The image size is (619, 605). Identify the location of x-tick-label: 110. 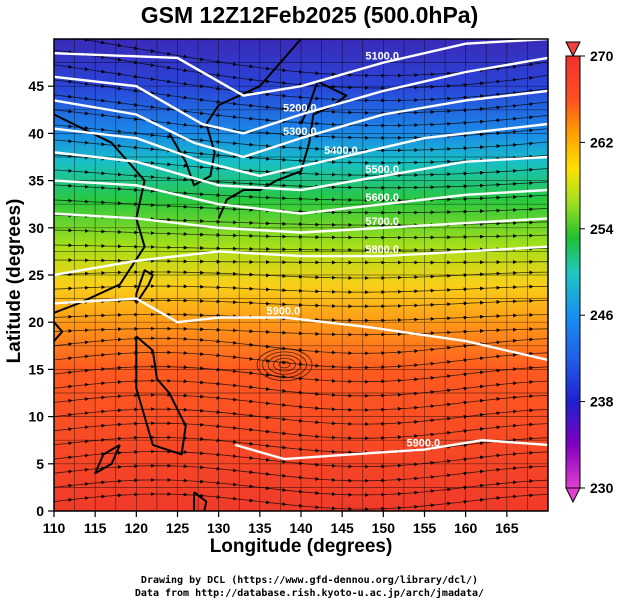
(54, 528).